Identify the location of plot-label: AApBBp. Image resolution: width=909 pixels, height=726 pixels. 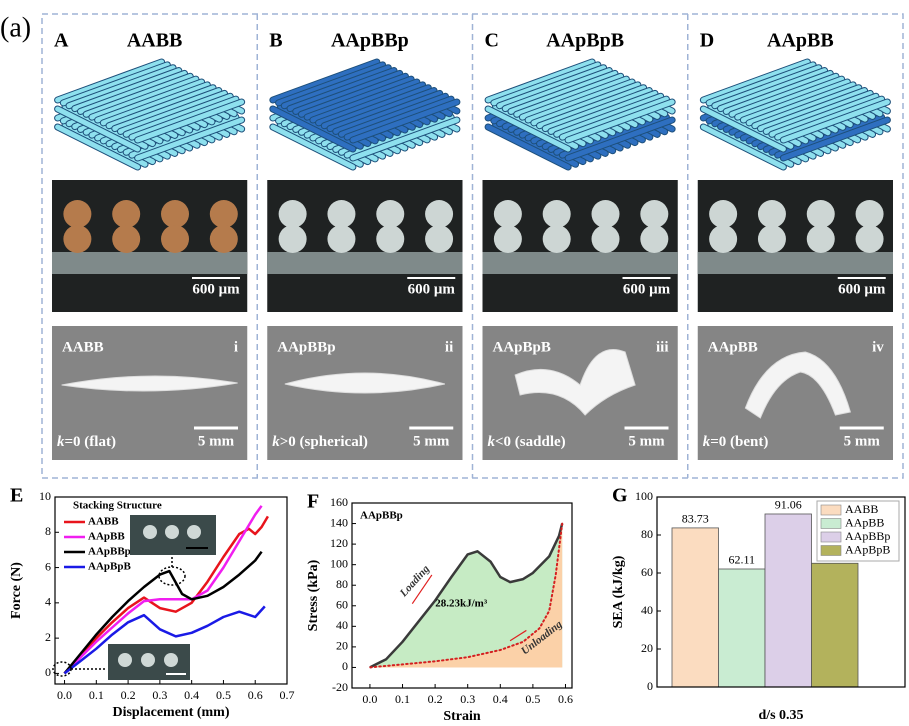
(381, 516).